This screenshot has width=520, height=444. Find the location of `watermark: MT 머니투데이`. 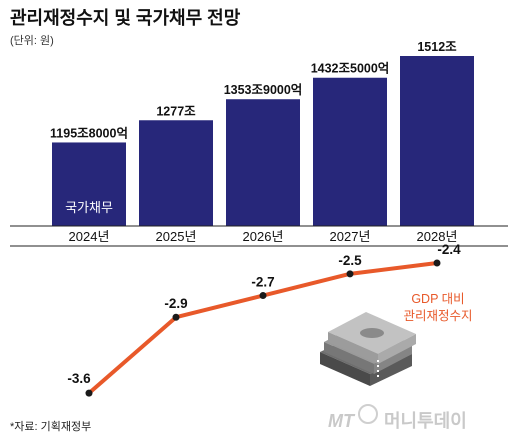

watermark: MT 머니투데이 is located at coordinates (397, 417).